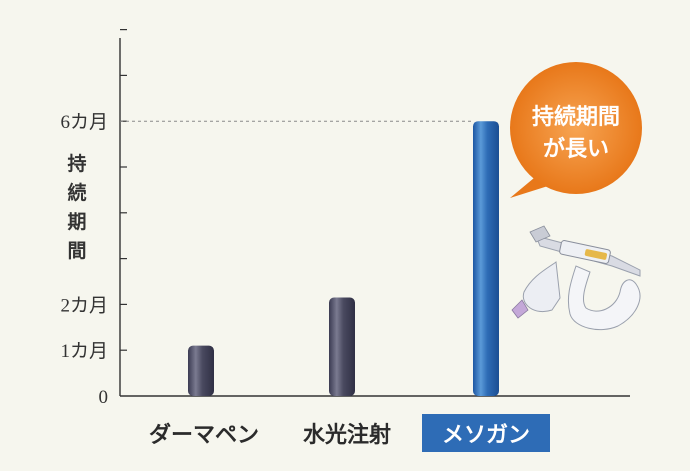  What do you see at coordinates (204, 435) in the screenshot?
I see `x-category-label: ダーマペン` at bounding box center [204, 435].